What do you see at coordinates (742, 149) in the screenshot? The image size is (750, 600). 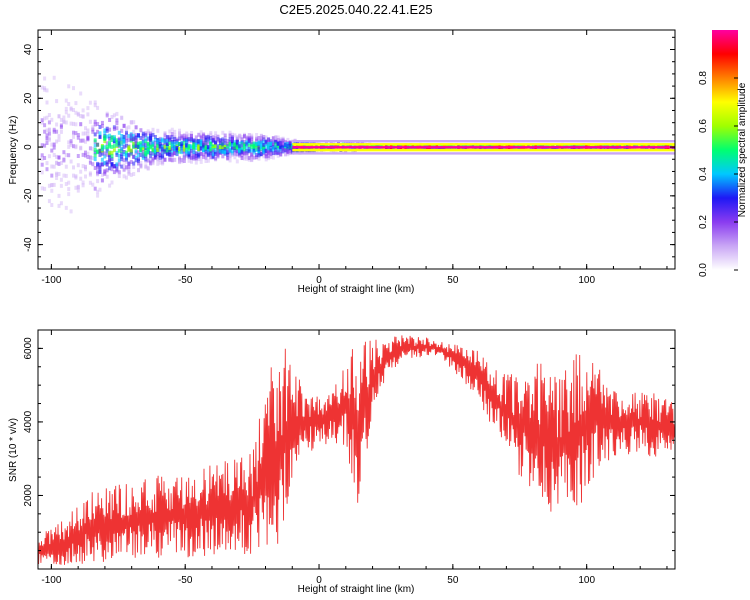 I see `colorbar-label: Normalized spectral amplitude` at bounding box center [742, 149].